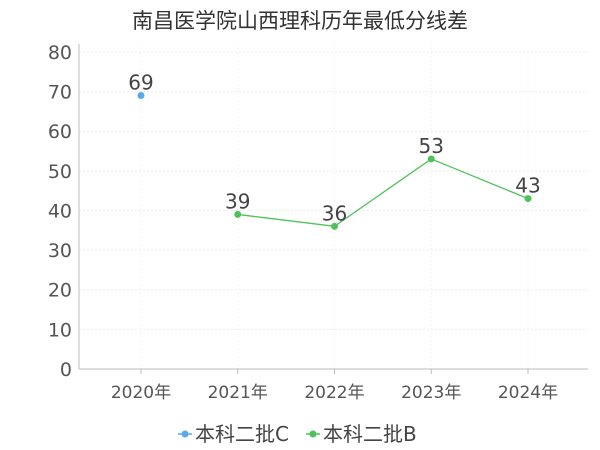 The width and height of the screenshot is (600, 450). What do you see at coordinates (60, 132) in the screenshot?
I see `y-tick-label: 60` at bounding box center [60, 132].